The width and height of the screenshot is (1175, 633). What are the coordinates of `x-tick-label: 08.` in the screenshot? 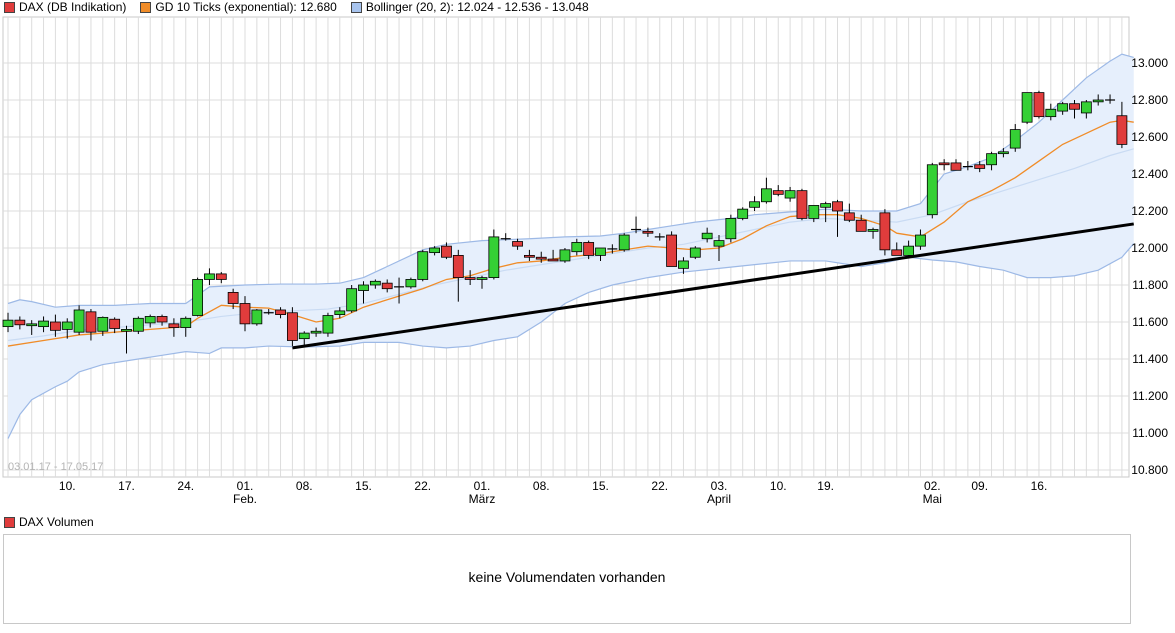 It's located at (304, 486).